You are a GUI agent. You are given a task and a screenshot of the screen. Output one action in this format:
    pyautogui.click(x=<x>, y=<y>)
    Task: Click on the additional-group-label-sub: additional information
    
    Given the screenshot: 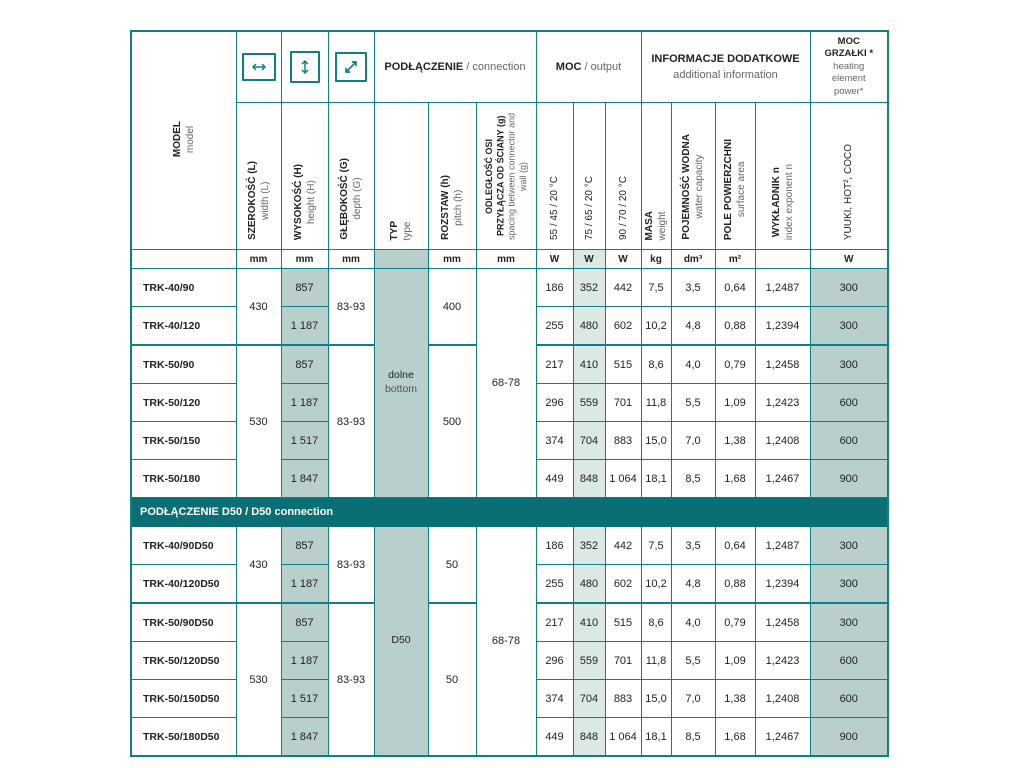 What is the action you would take?
    pyautogui.click(x=725, y=75)
    